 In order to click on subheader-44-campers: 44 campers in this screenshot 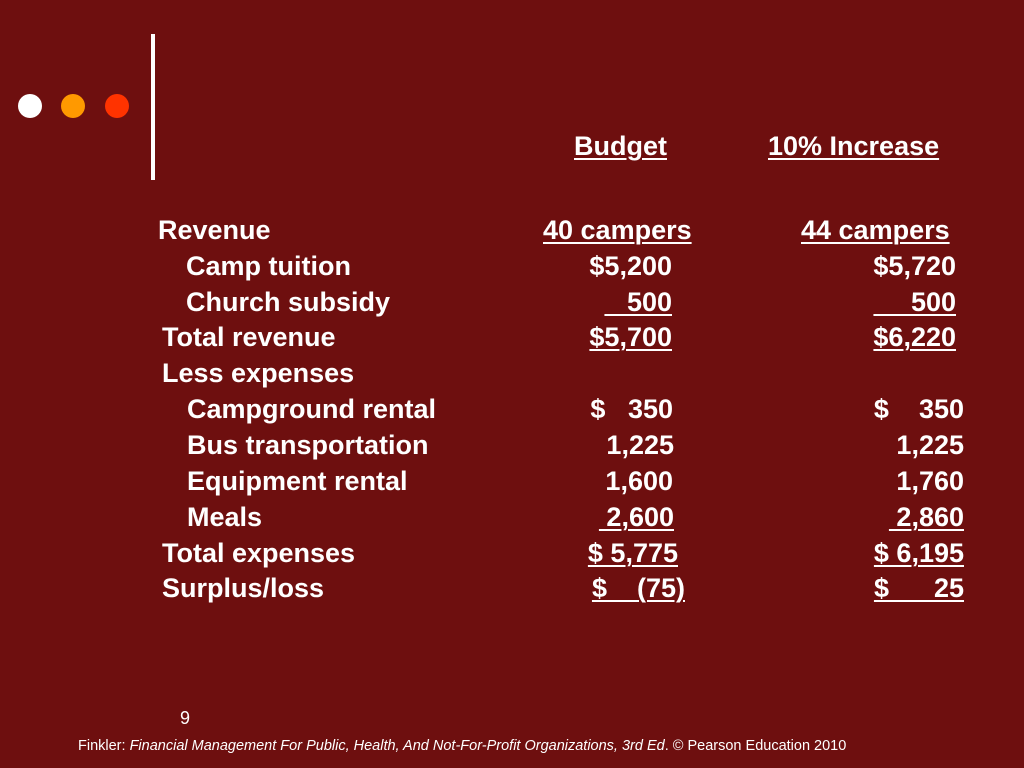, I will do `click(875, 230)`.